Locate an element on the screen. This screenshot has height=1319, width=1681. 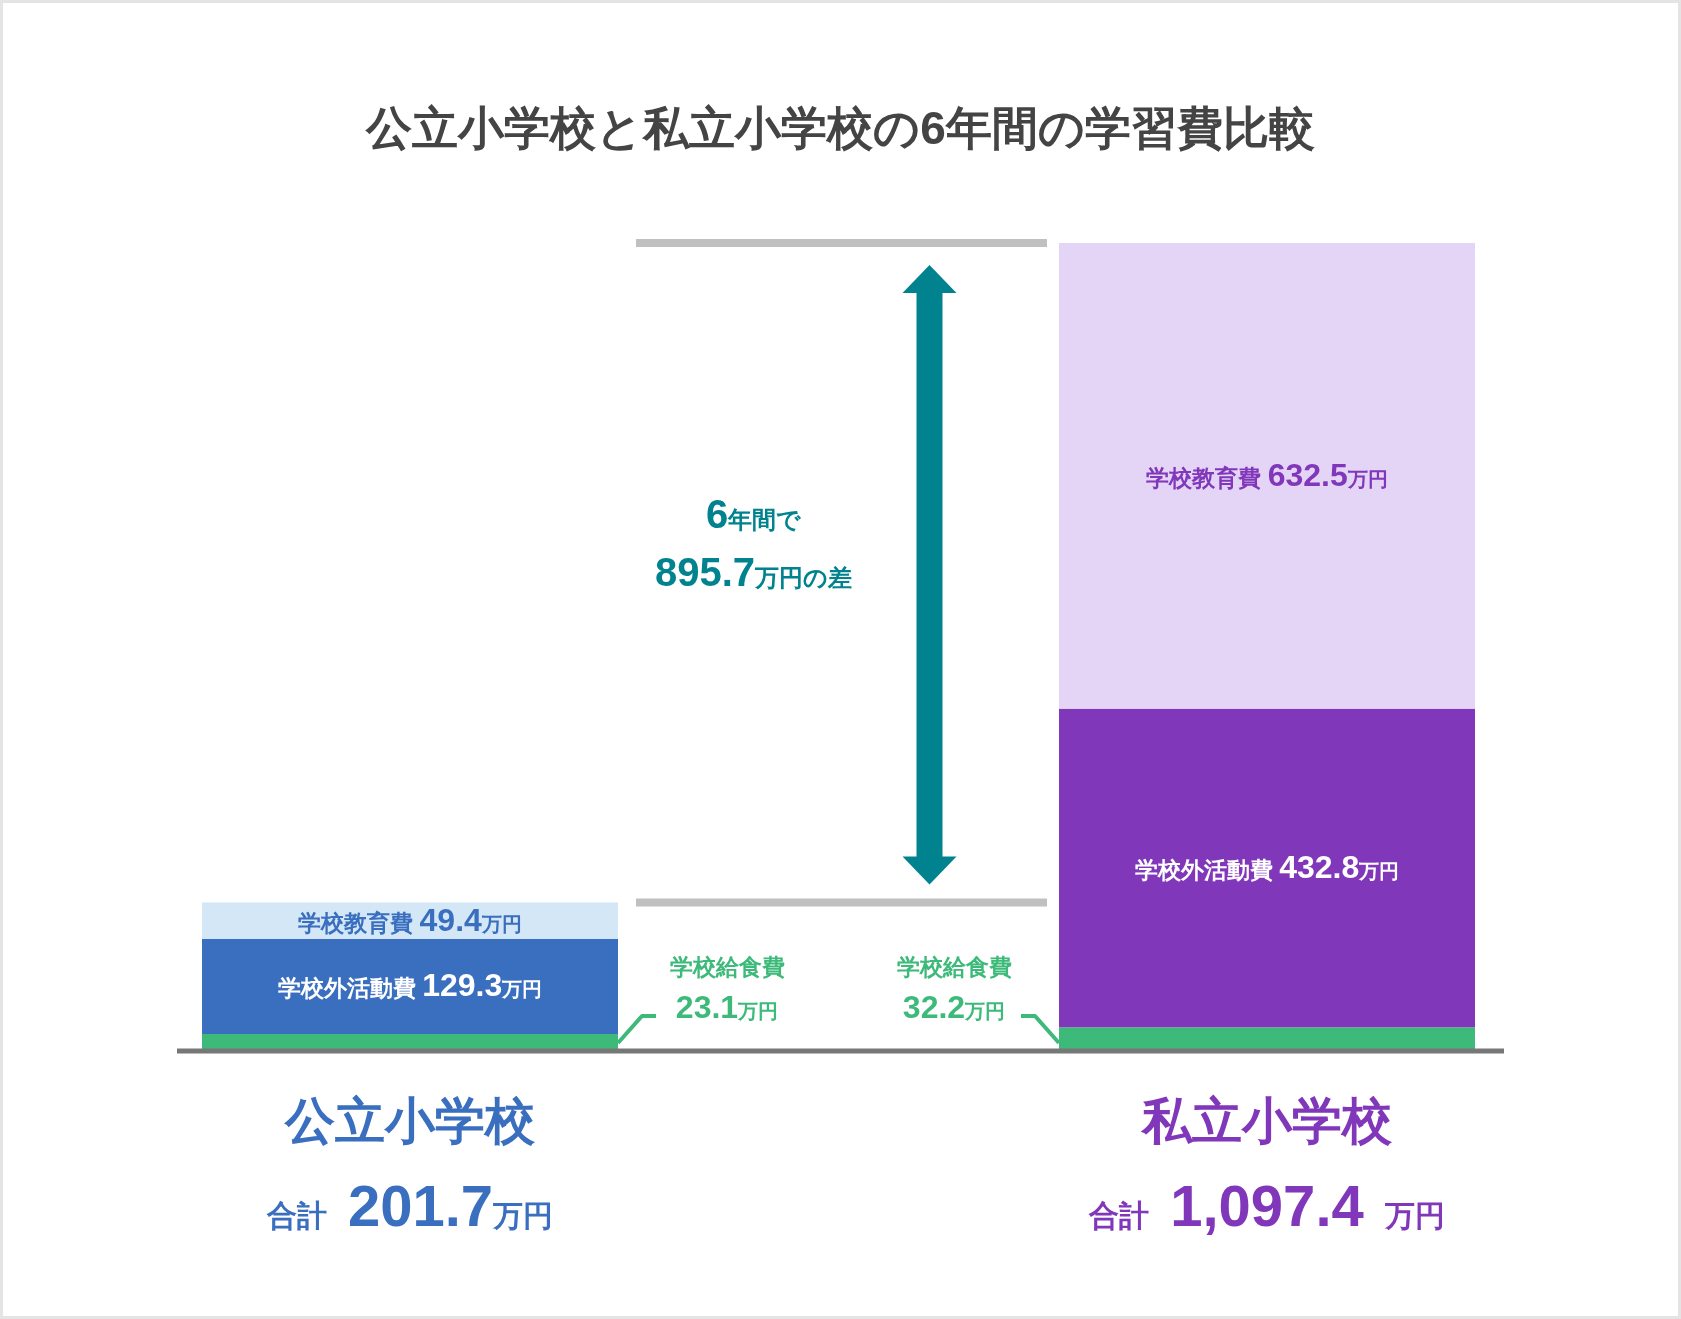
data-label: 432.8万円 is located at coordinates (1339, 866).